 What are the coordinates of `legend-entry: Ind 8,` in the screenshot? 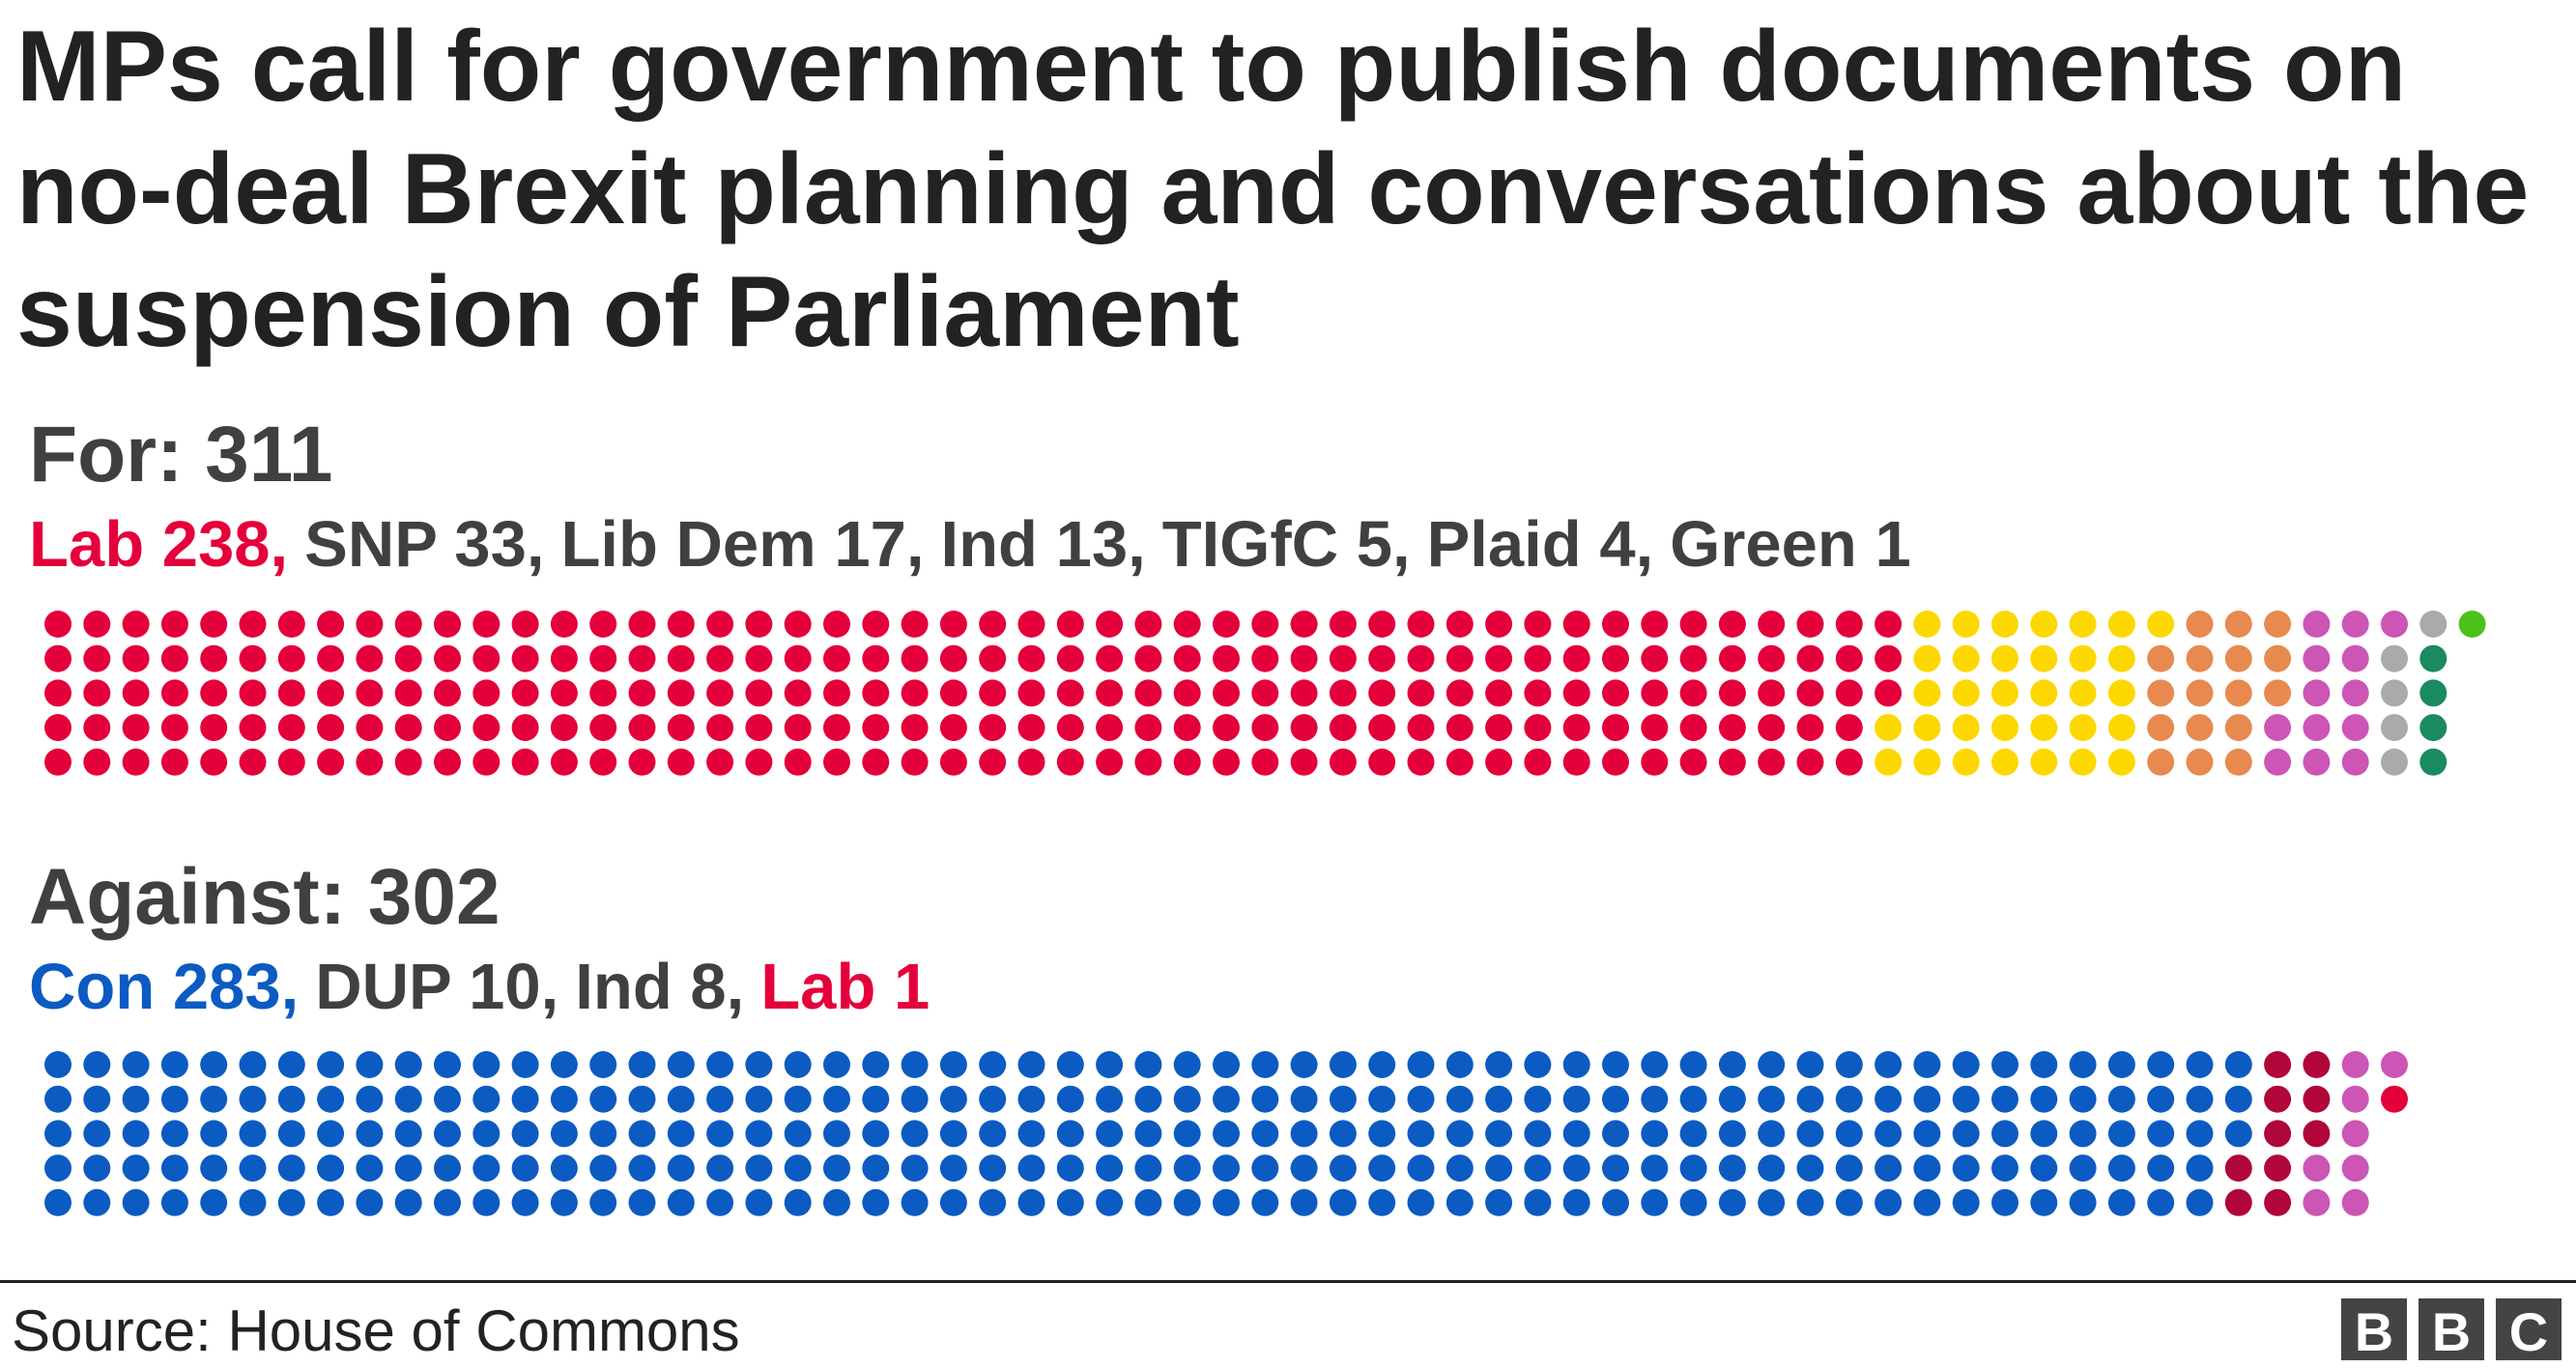 It's located at (660, 987).